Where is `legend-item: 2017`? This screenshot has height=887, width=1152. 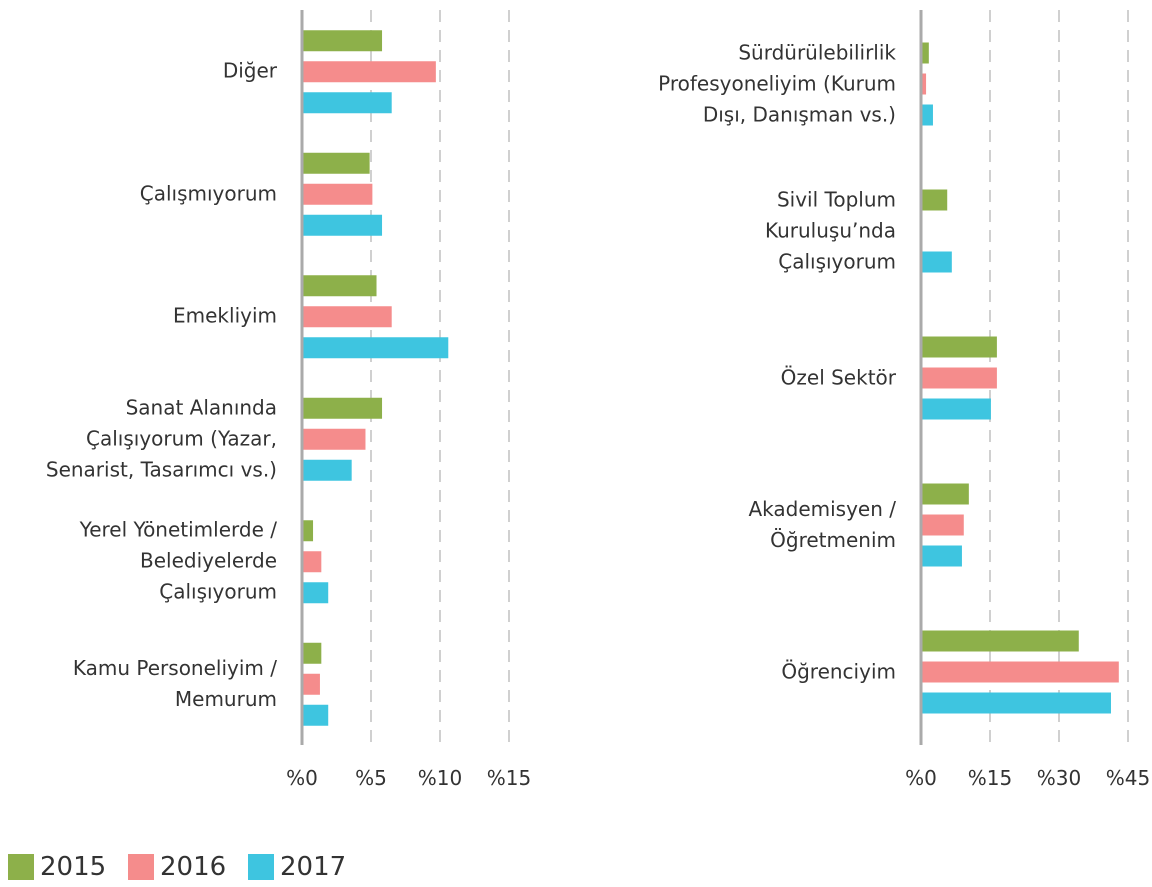 legend-item: 2017 is located at coordinates (297, 867).